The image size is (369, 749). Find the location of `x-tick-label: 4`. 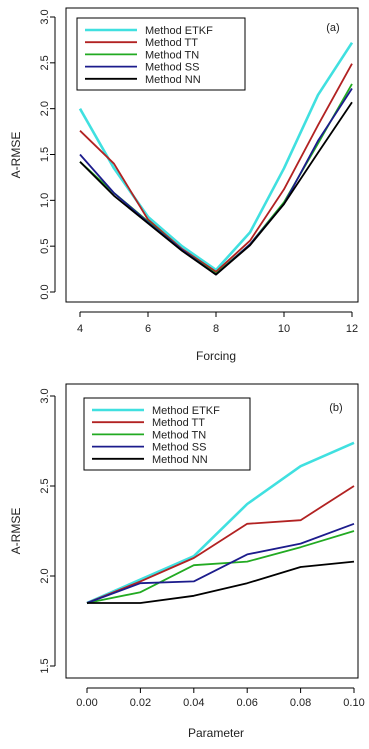

x-tick-label: 4 is located at coordinates (80, 329).